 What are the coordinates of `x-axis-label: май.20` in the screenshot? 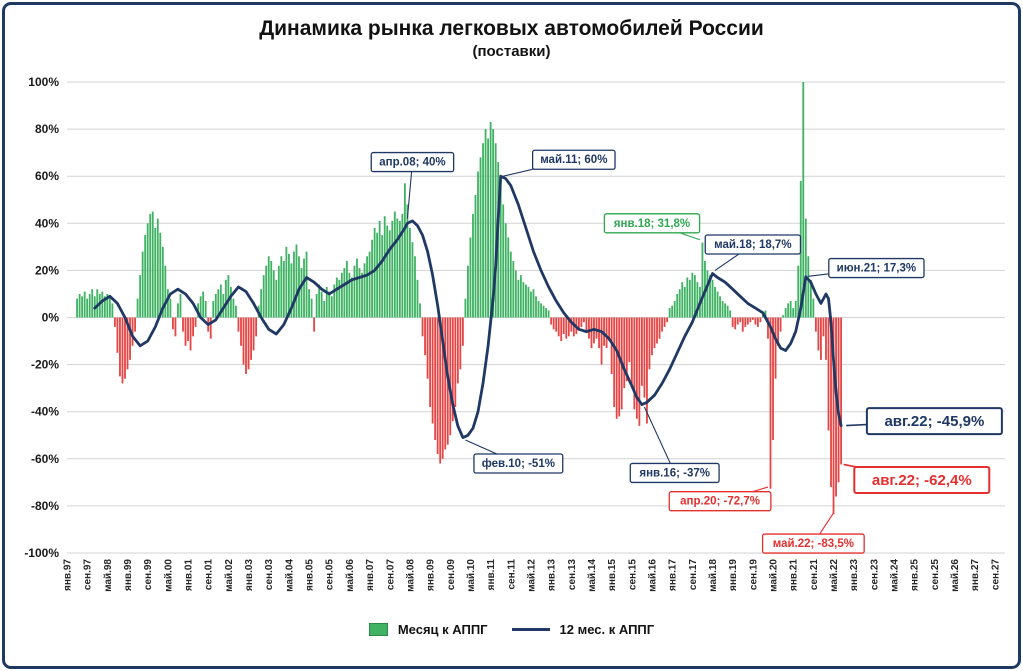 It's located at (774, 575).